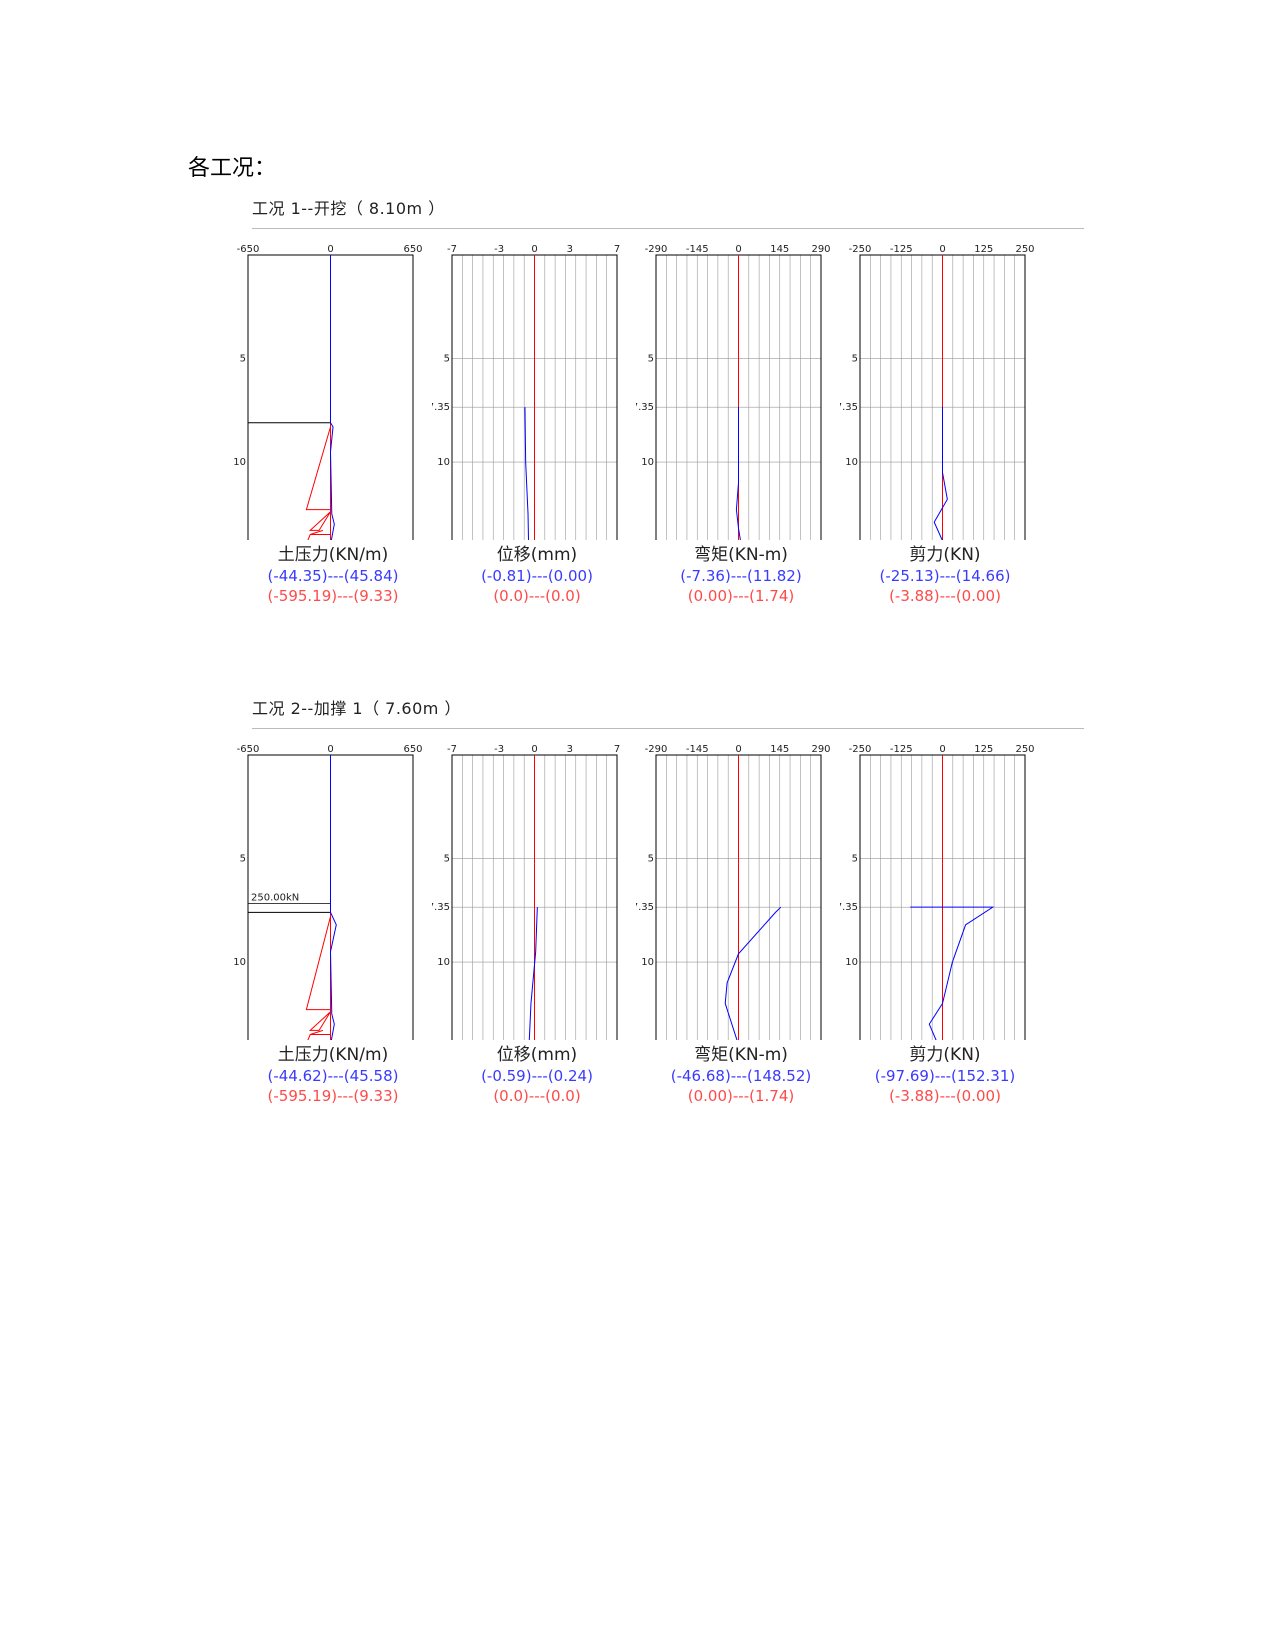 The image size is (1275, 1650). What do you see at coordinates (741, 1076) in the screenshot?
I see `range-current: (-46.68)---(148.52)` at bounding box center [741, 1076].